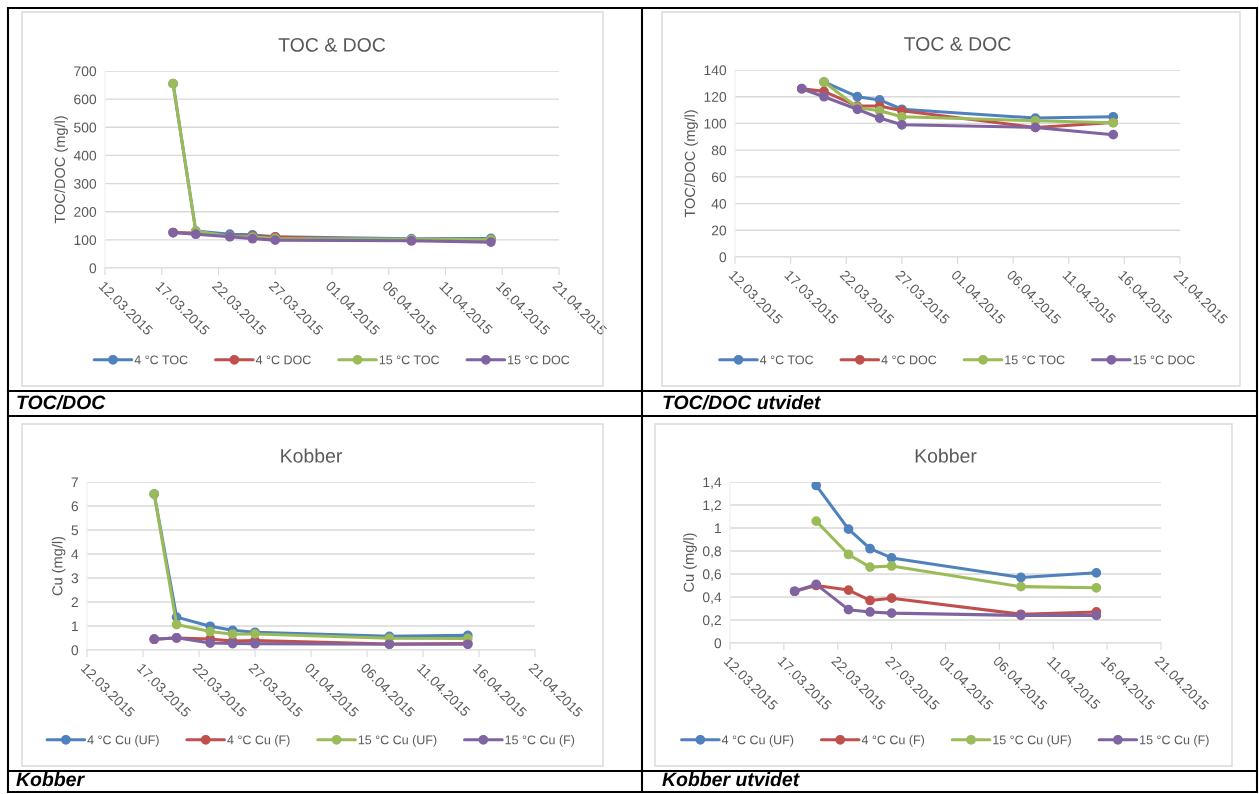 The height and width of the screenshot is (794, 1259). I want to click on text: Kobber, so click(50, 779).